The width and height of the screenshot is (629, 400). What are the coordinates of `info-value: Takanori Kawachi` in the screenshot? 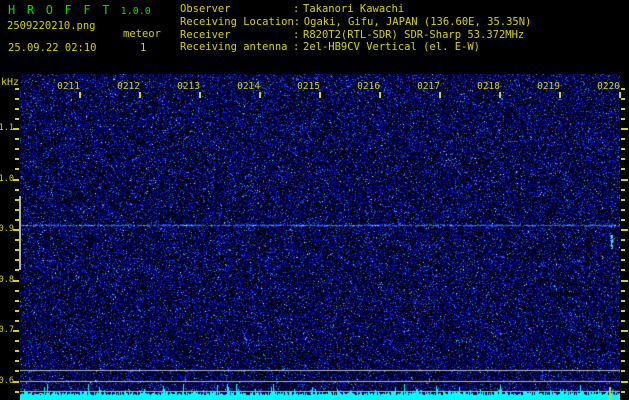 It's located at (354, 9).